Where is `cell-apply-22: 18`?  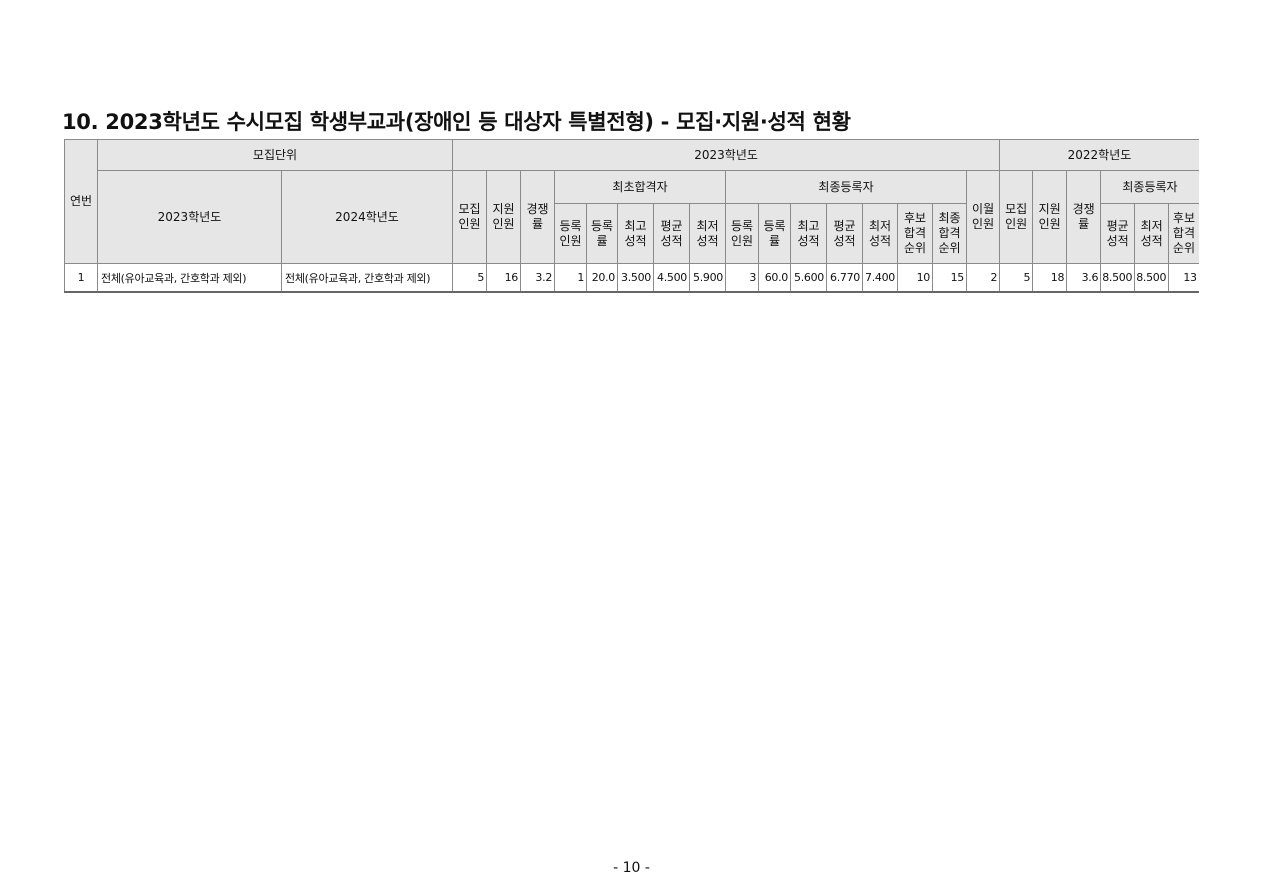
cell-apply-22: 18 is located at coordinates (1050, 278).